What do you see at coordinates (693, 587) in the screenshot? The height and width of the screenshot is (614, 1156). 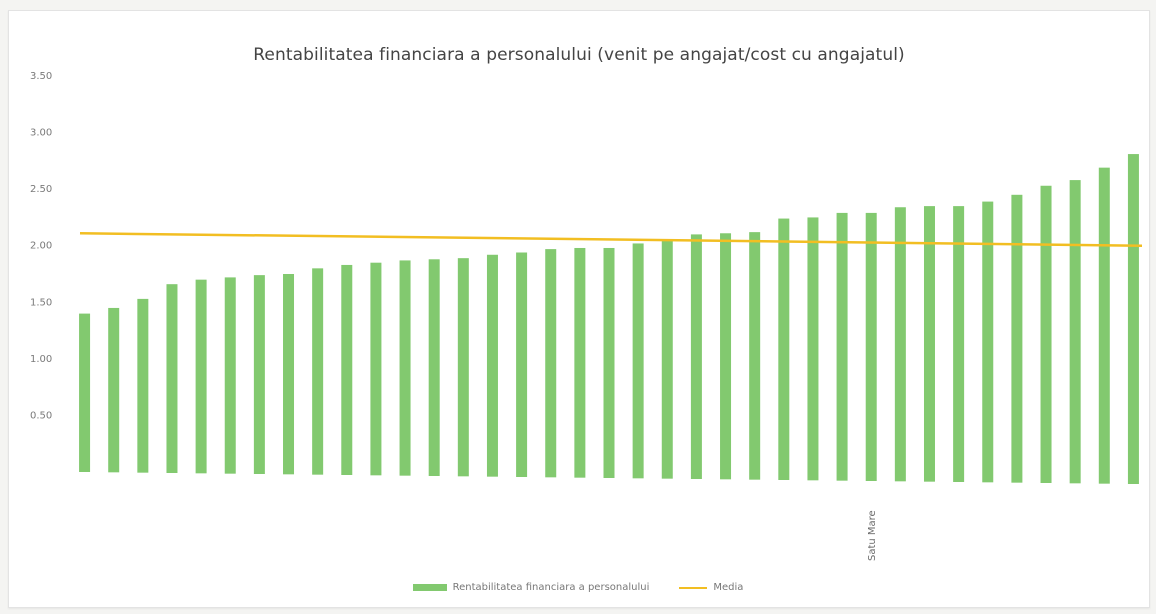 I see `legend-swatch-media` at bounding box center [693, 587].